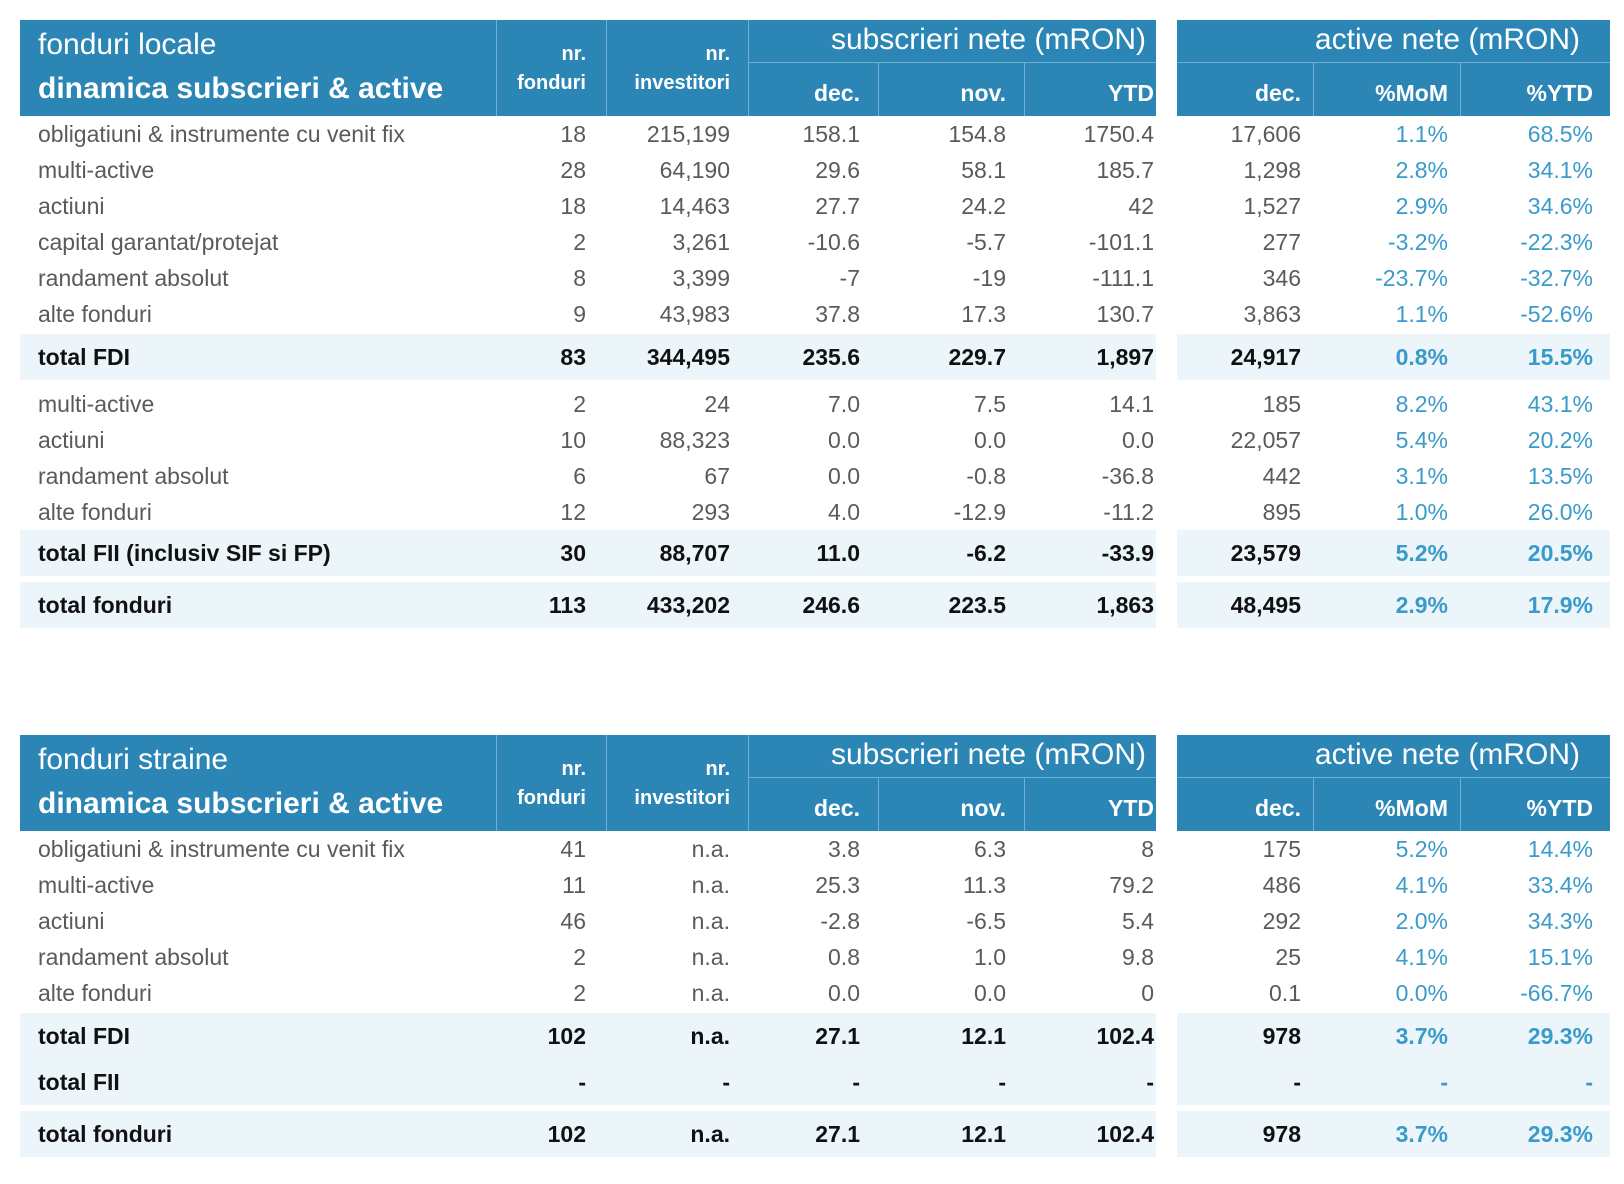 This screenshot has height=1184, width=1624. Describe the element at coordinates (1556, 313) in the screenshot. I see `cell-active-ytd: -52.6%` at that location.